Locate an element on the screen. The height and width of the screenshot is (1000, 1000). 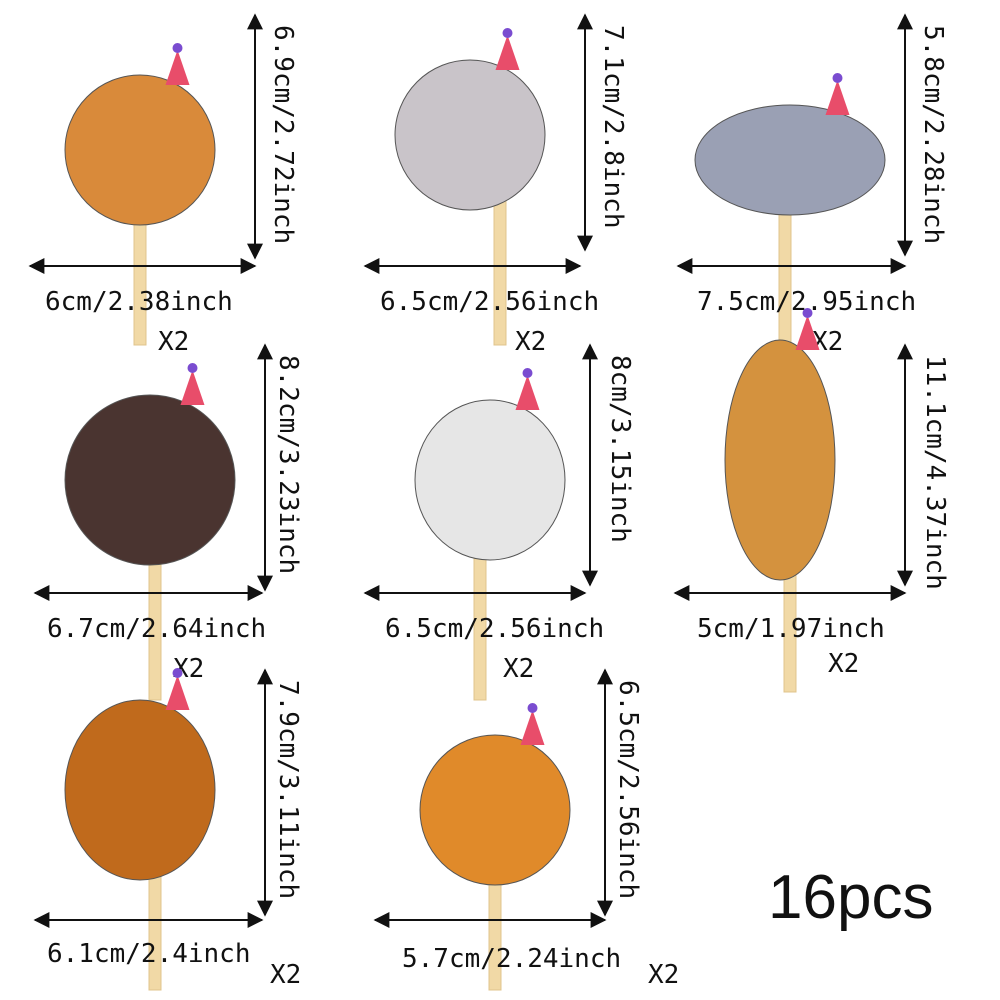
height-label: 7.9cm/3.11inch is located at coordinates (288, 789).